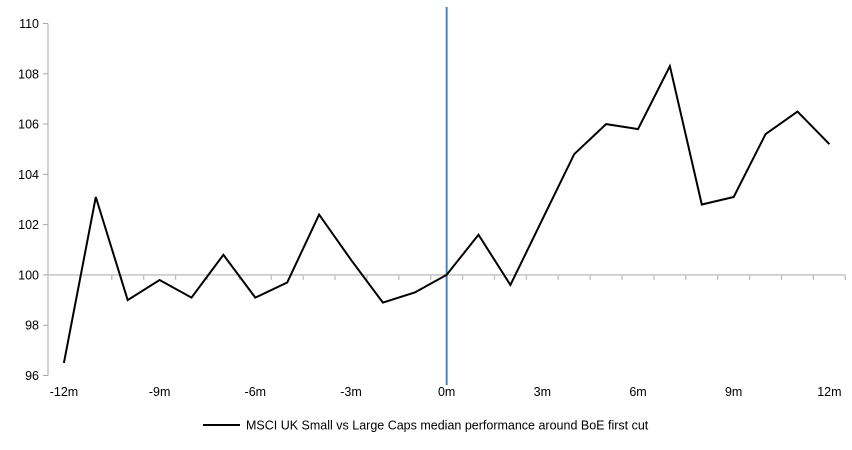 The height and width of the screenshot is (450, 852). What do you see at coordinates (637, 392) in the screenshot?
I see `x-axis-tick-label: 6m` at bounding box center [637, 392].